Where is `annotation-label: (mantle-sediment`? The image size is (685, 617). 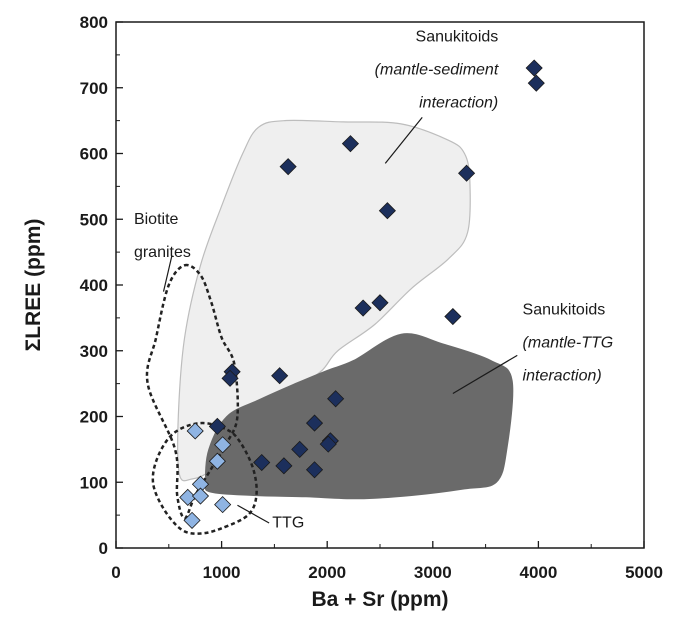 annotation-label: (mantle-sediment is located at coordinates (437, 70).